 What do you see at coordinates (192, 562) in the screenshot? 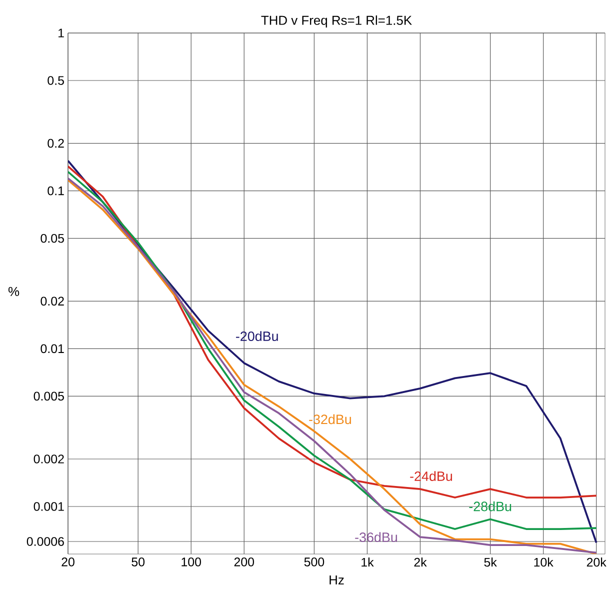
I see `x-tick-label: 100` at bounding box center [192, 562].